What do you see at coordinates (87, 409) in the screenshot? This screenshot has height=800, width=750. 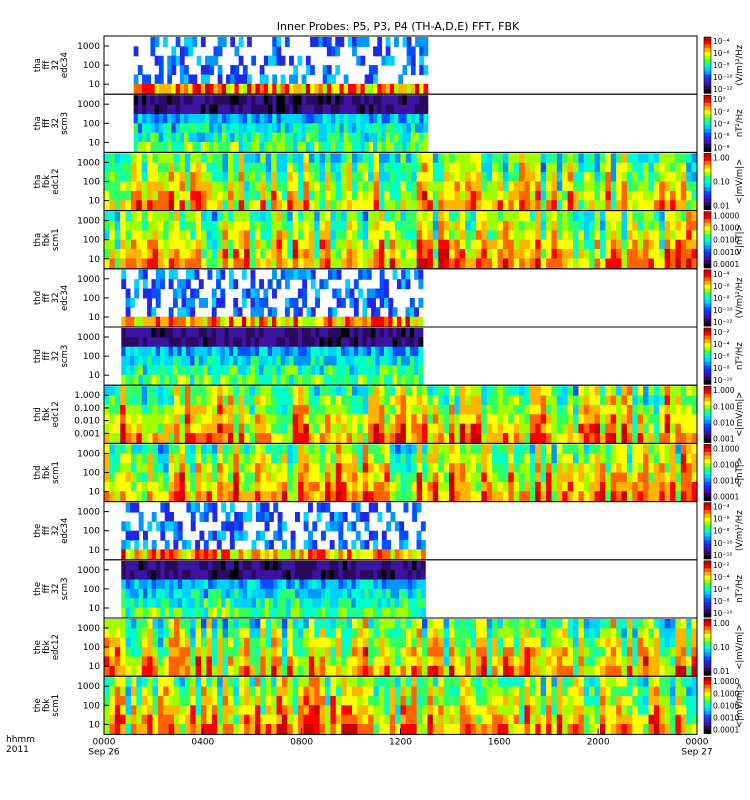 I see `y-tick-label: 0.100` at bounding box center [87, 409].